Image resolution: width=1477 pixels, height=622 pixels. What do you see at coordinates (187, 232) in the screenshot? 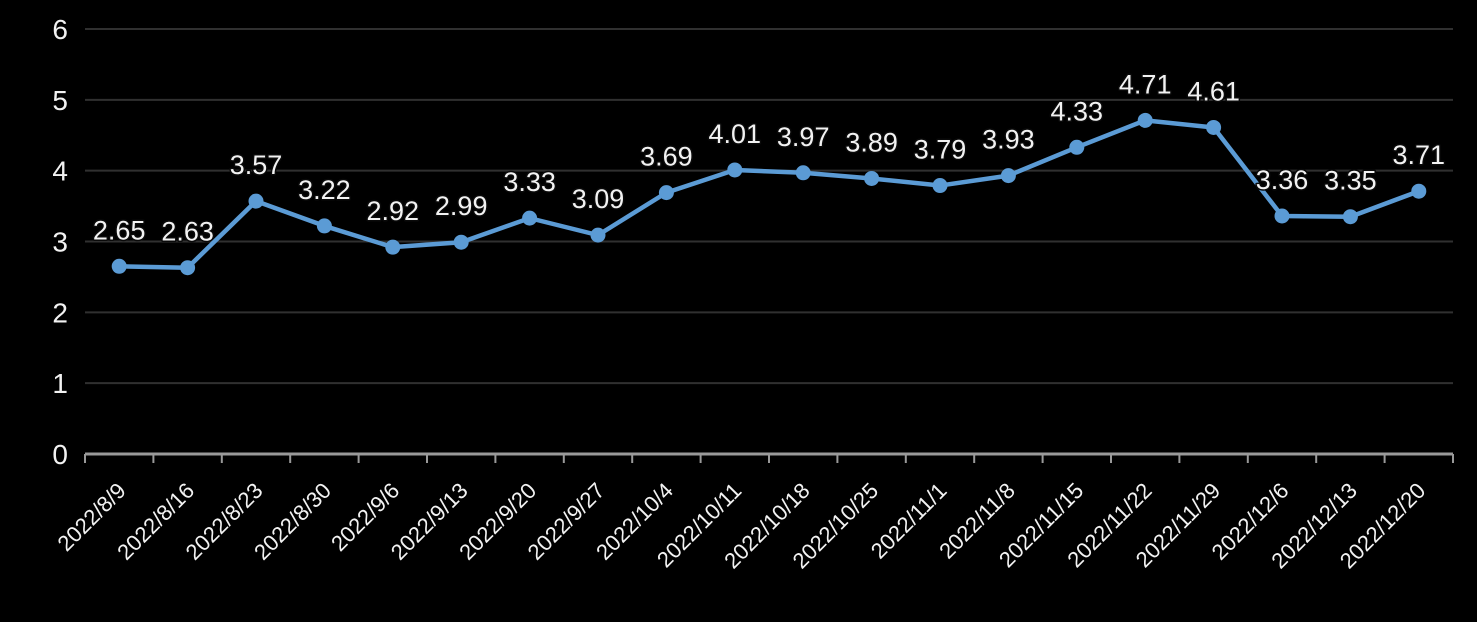
I see `data-point-label: 2.63` at bounding box center [187, 232].